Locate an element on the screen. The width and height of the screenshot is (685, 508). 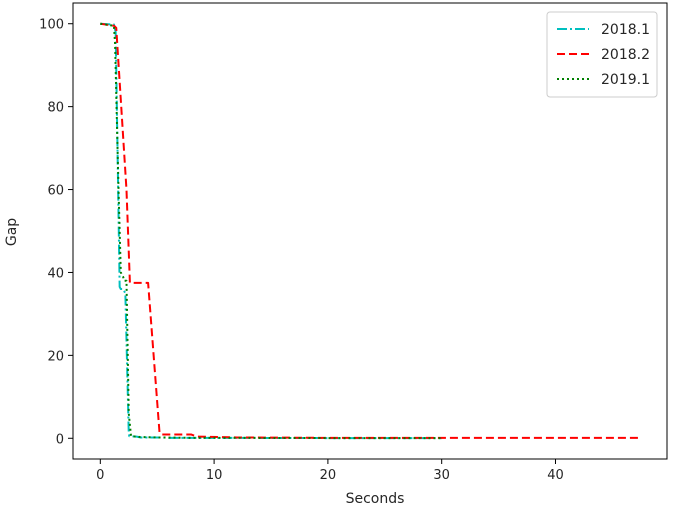
y-tick-label: 40 is located at coordinates (55, 273).